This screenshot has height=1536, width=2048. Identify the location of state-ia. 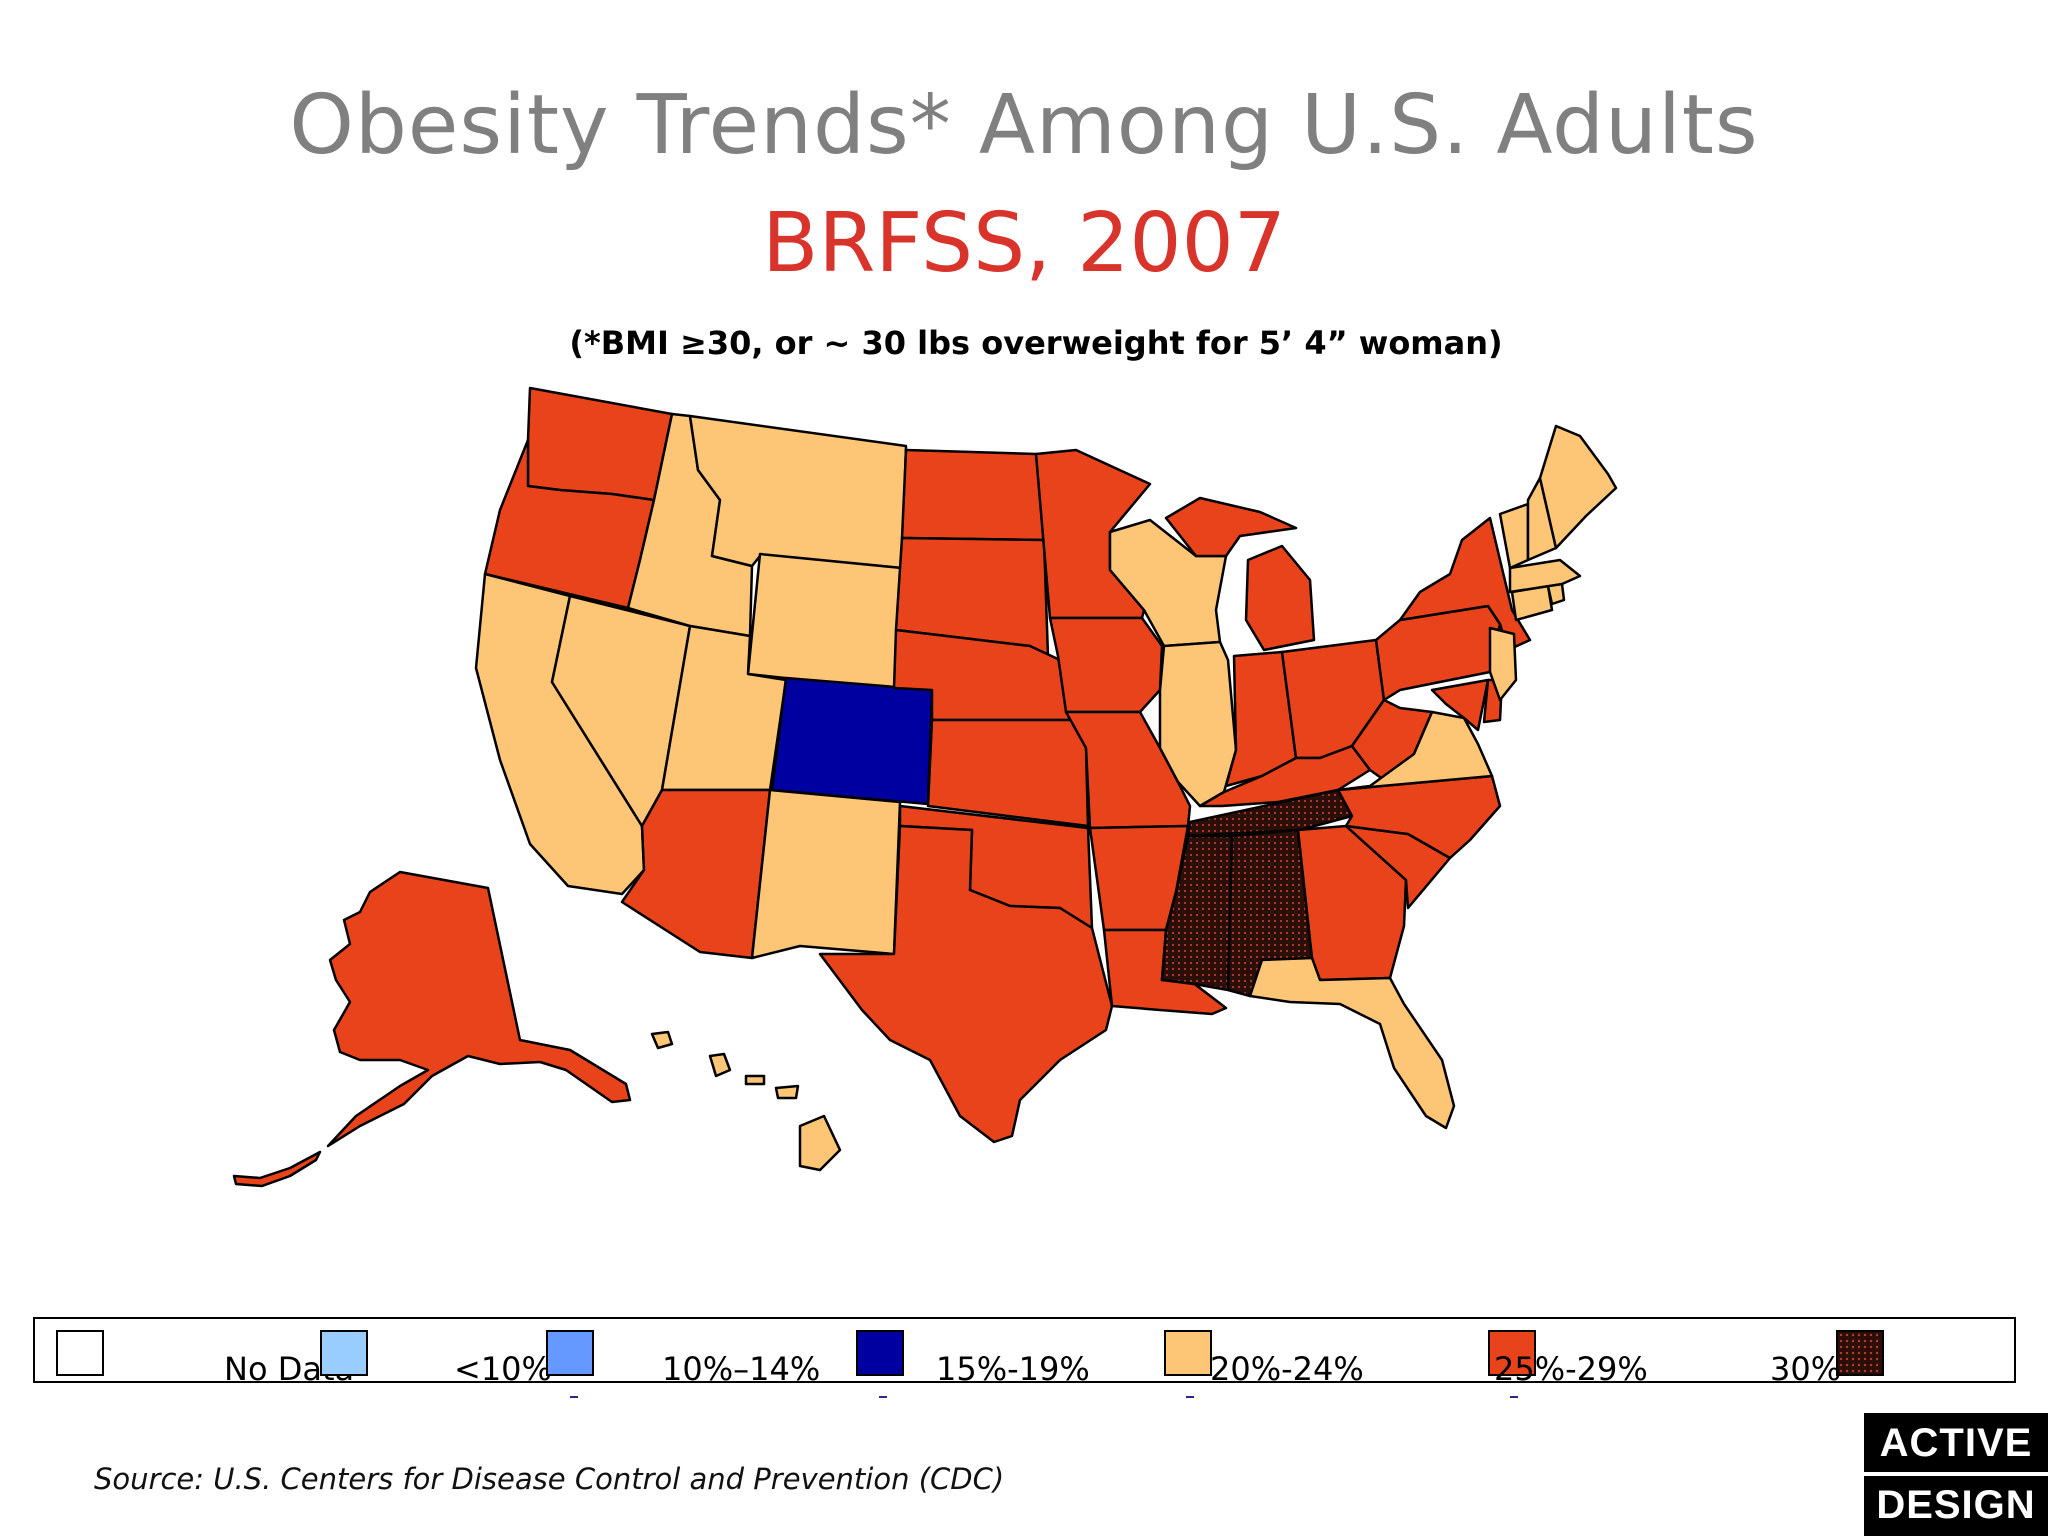
(1106, 665).